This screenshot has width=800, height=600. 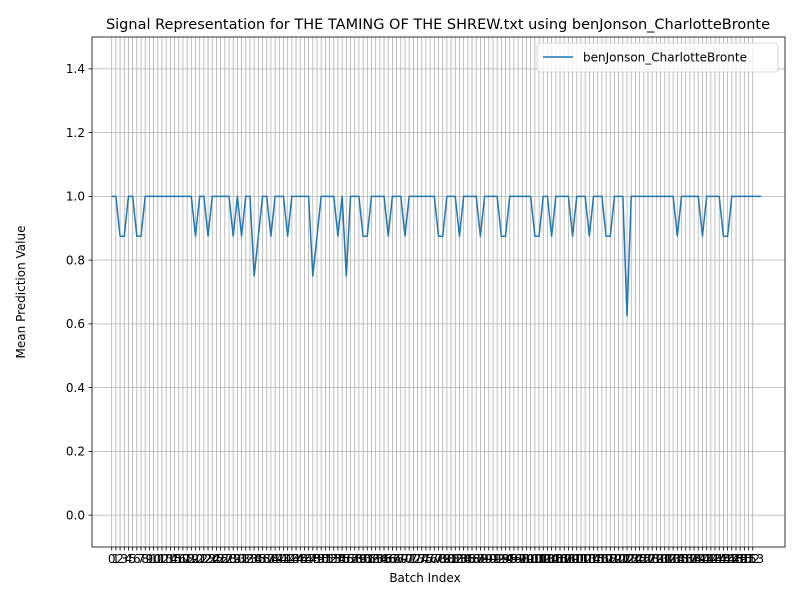 I want to click on x-tick-label: 78, so click(x=438, y=559).